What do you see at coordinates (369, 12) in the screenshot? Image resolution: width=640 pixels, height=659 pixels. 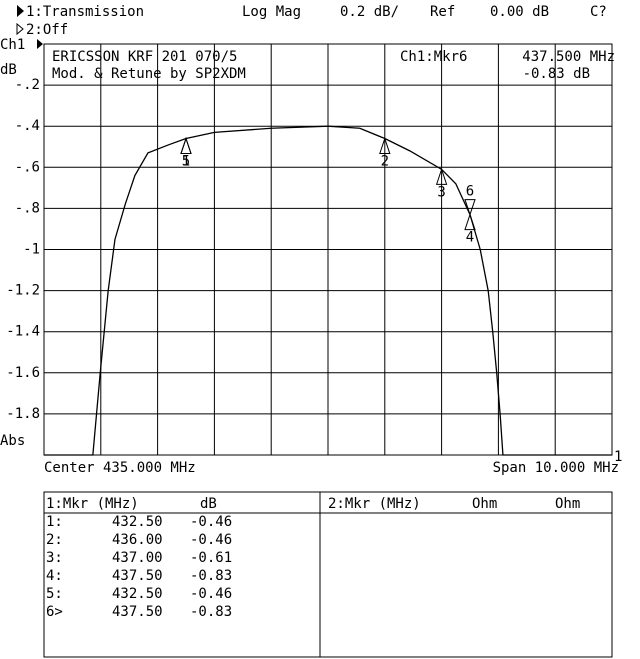 I see `scale: 0.2 dB/` at bounding box center [369, 12].